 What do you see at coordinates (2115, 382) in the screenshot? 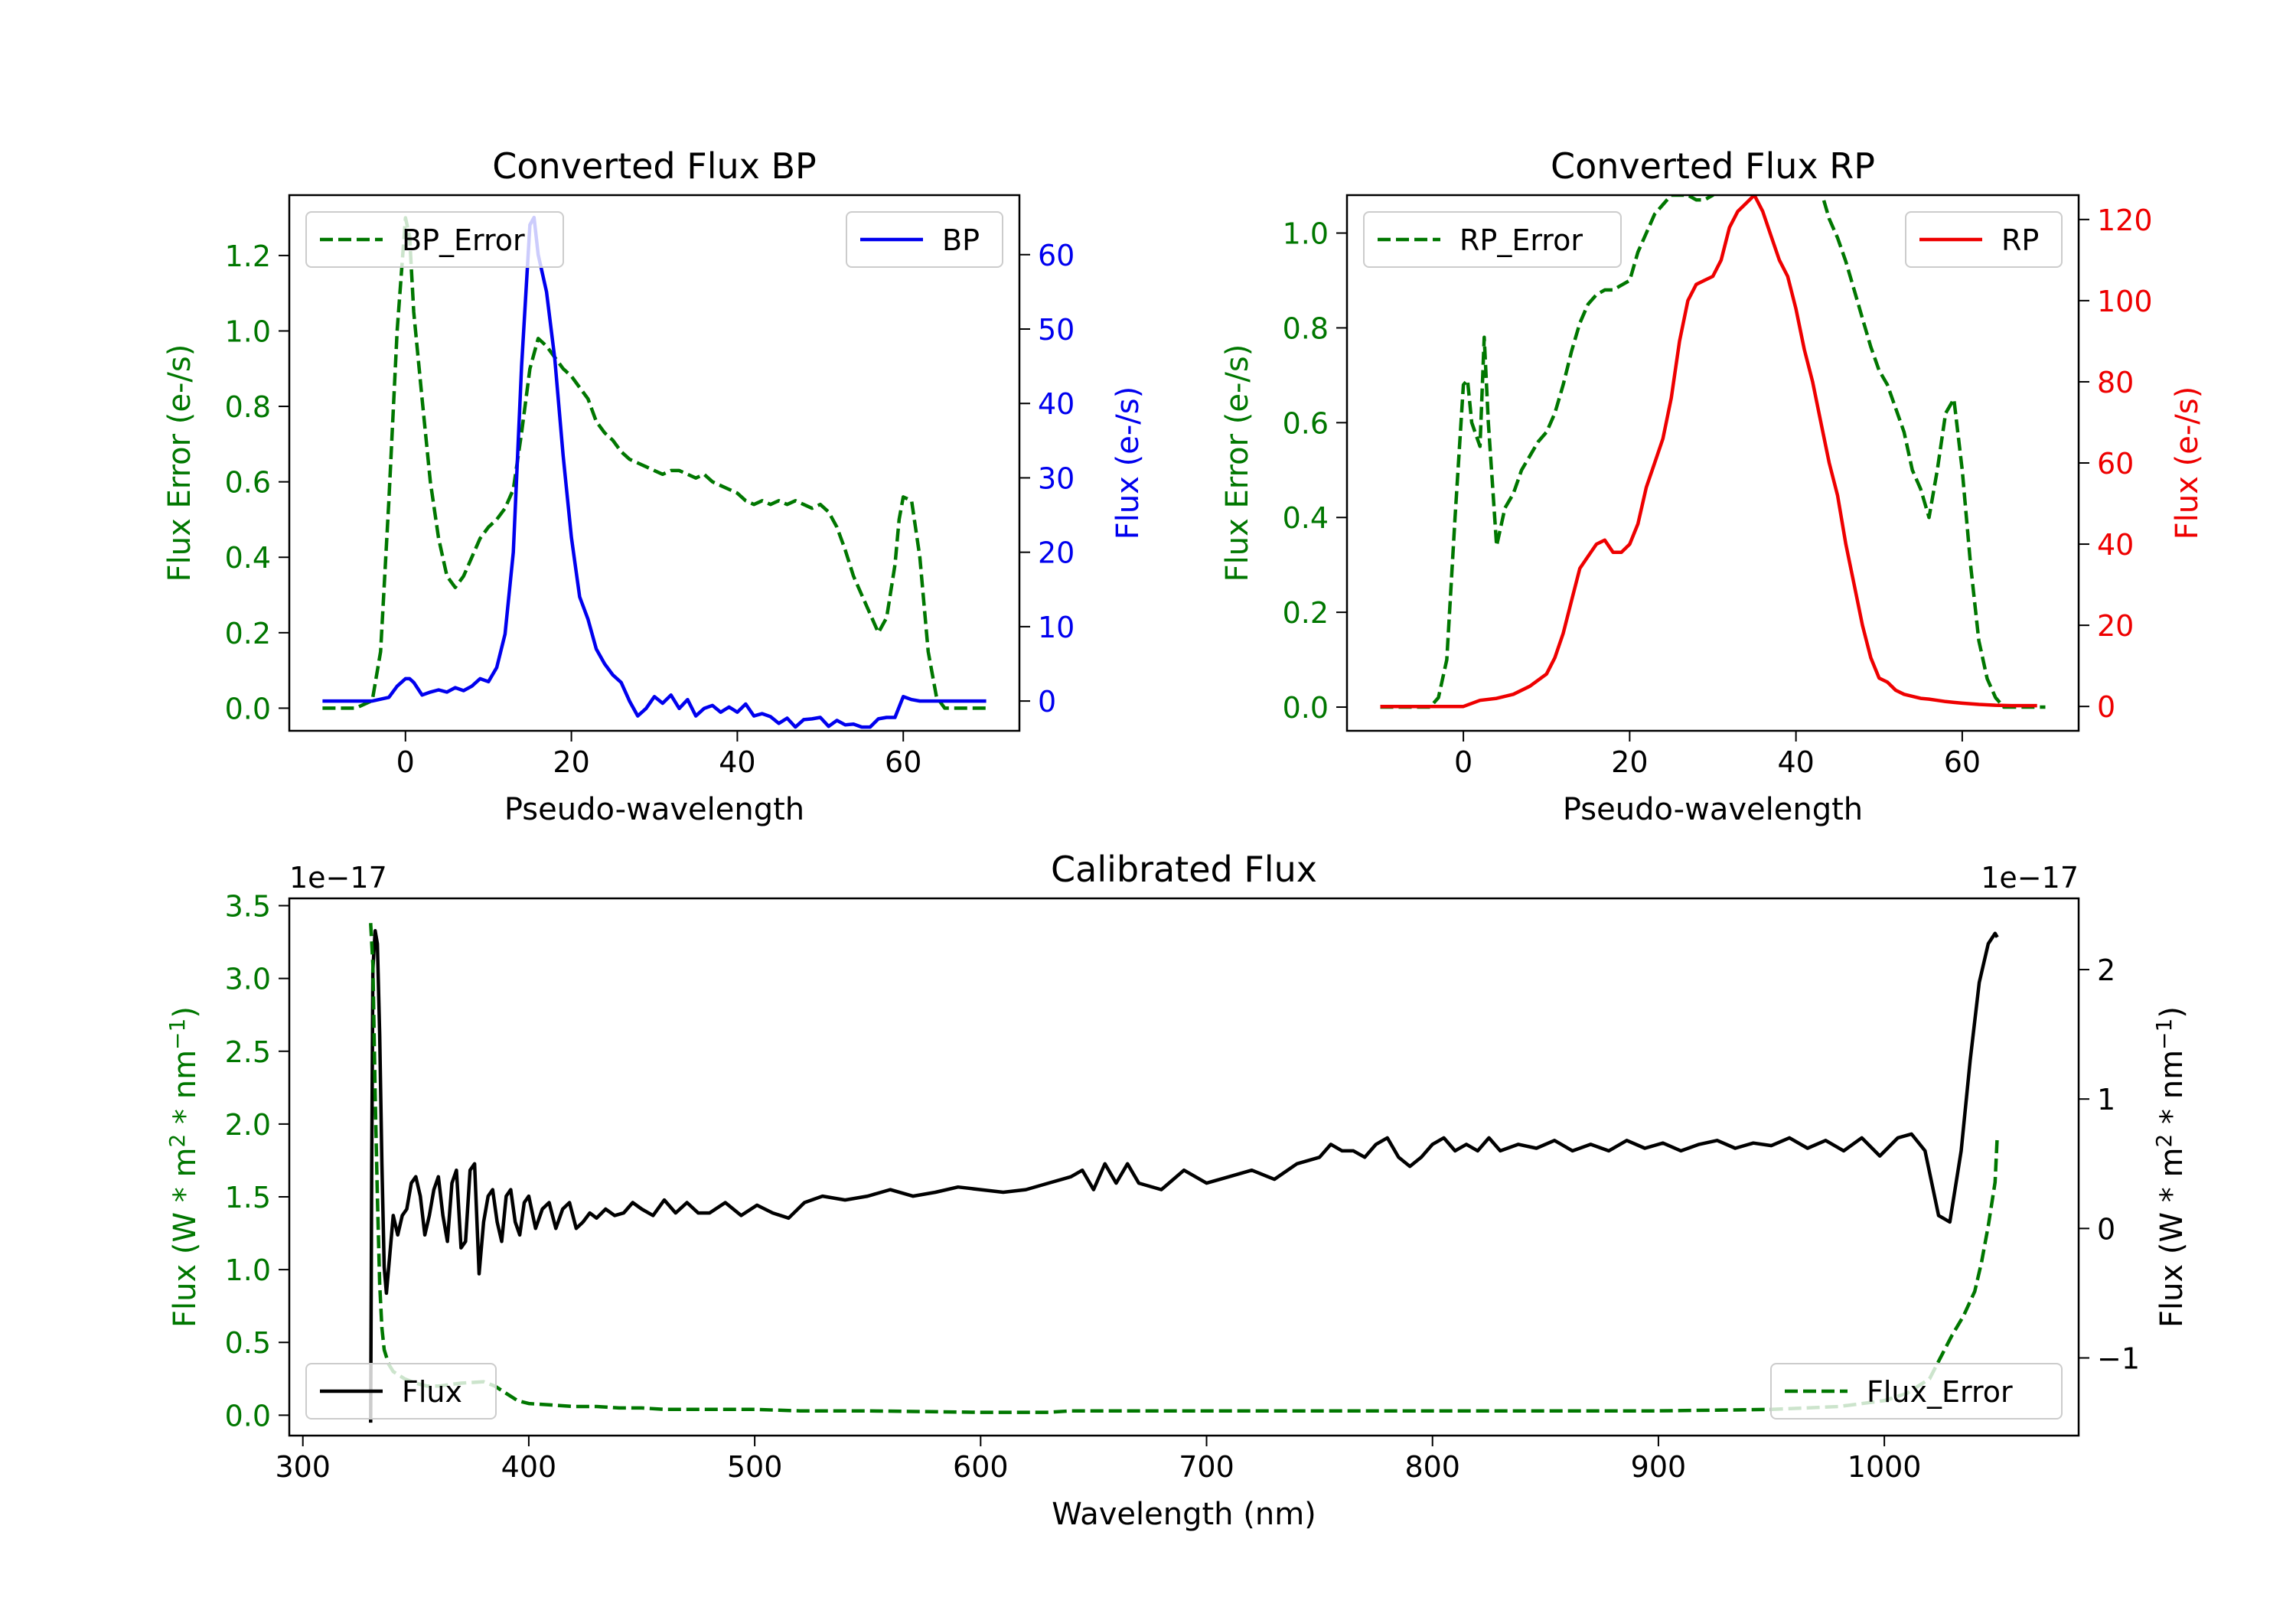
I see `y-right-tick-label: 80` at bounding box center [2115, 382].